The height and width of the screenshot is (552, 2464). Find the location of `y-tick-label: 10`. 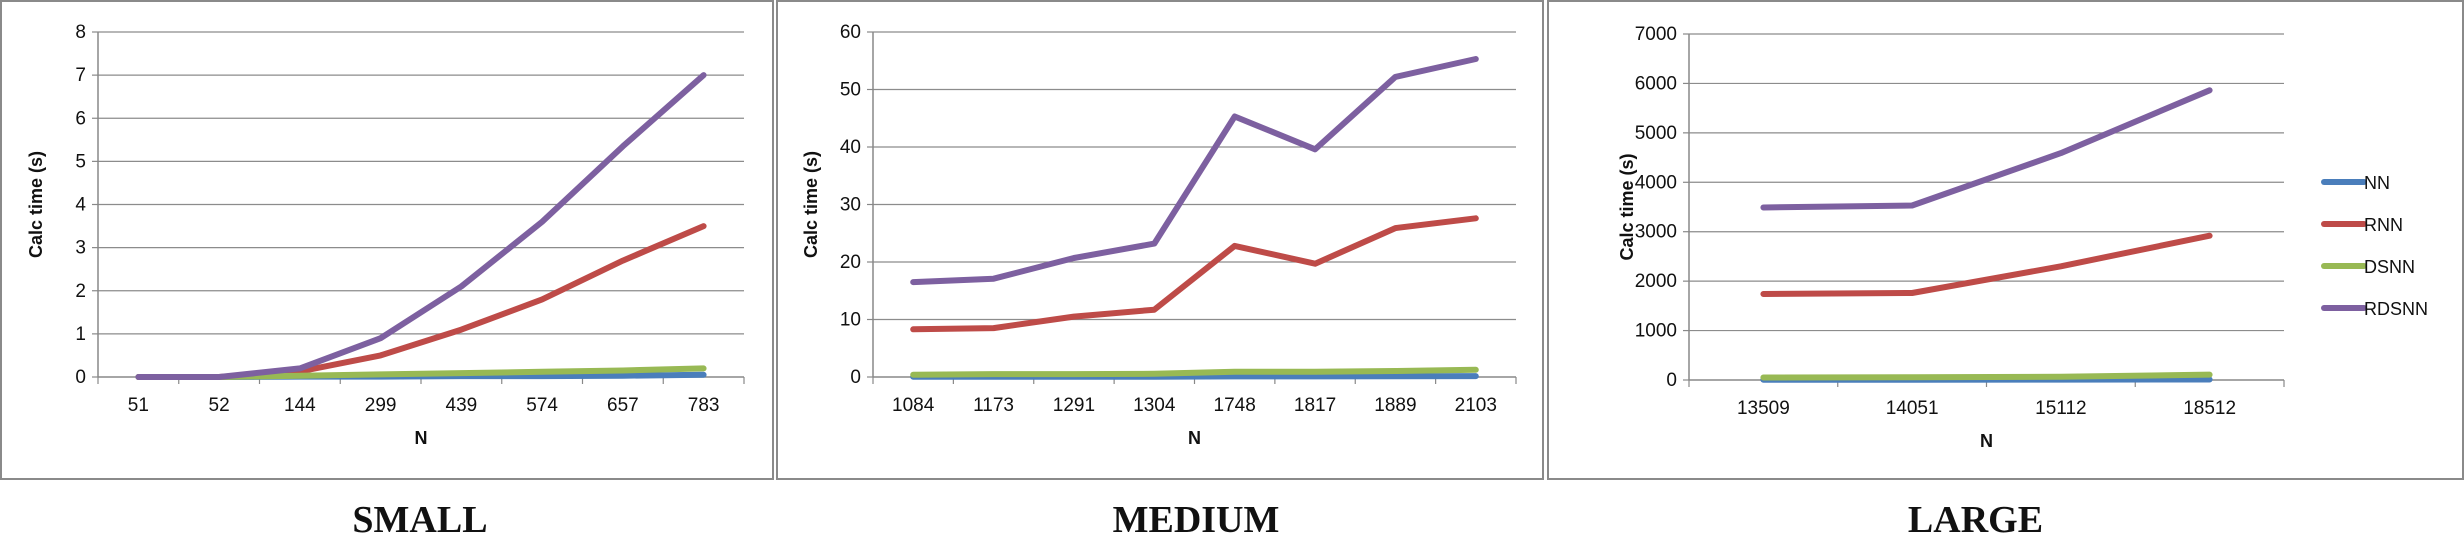

y-tick-label: 10 is located at coordinates (850, 320).